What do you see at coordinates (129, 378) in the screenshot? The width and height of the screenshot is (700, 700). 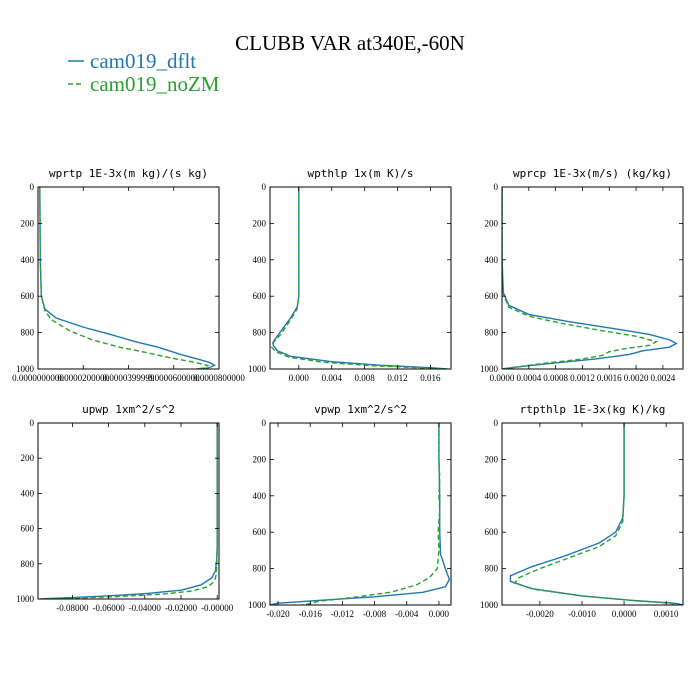 I see `x-tick-label-wprtp: 0.0000399999` at bounding box center [129, 378].